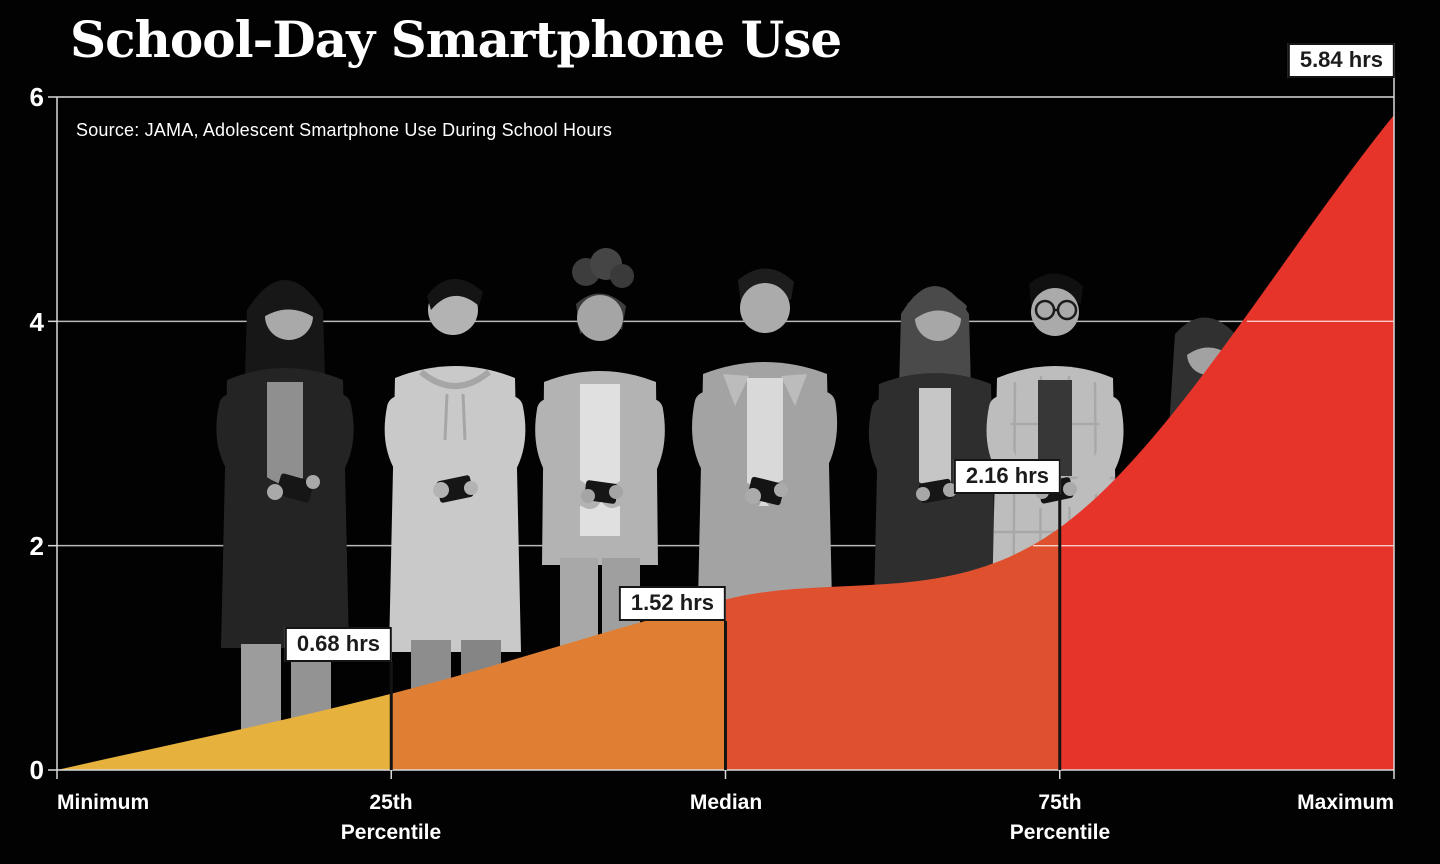  I want to click on x-axis-label-75th-percentile: 75th Percentile, so click(1060, 817).